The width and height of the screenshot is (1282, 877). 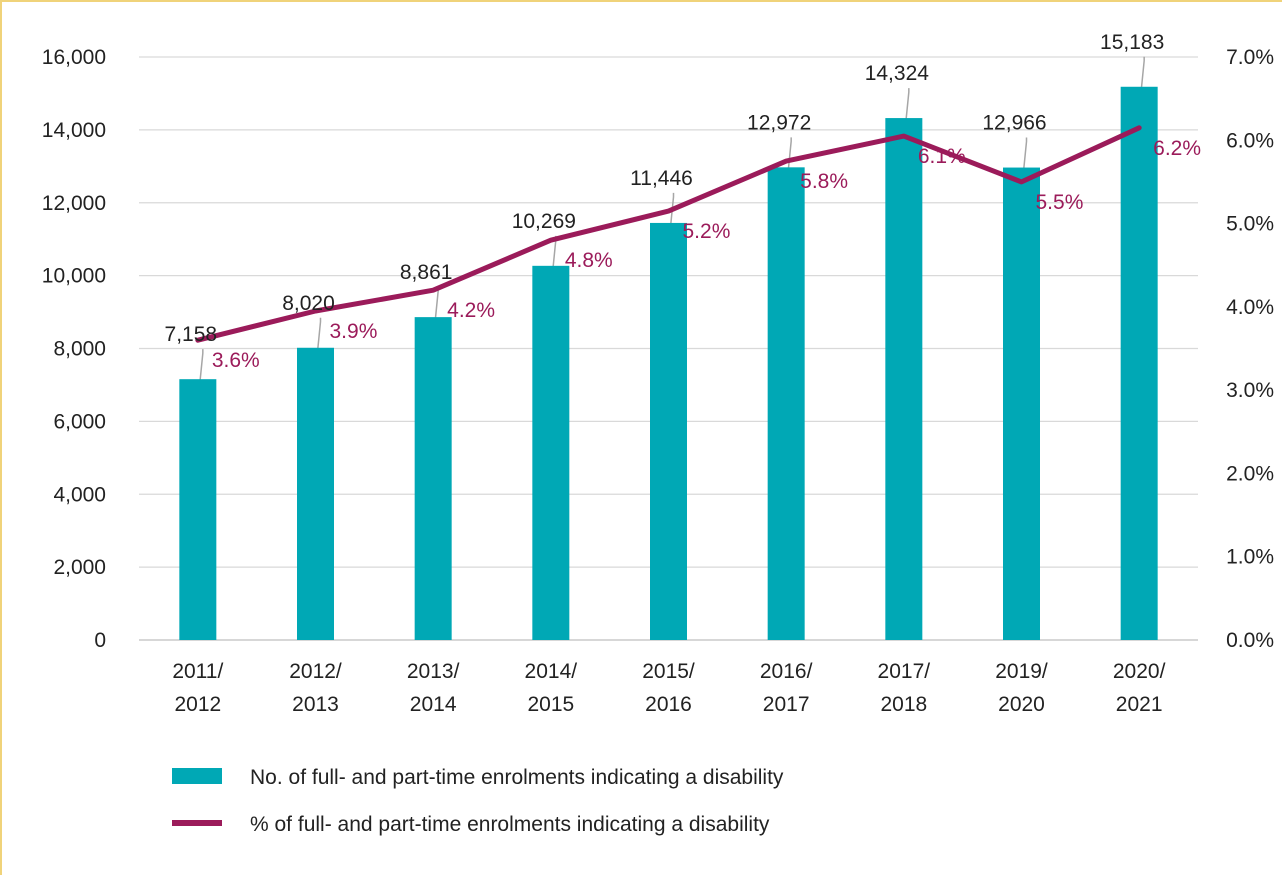 What do you see at coordinates (786, 671) in the screenshot?
I see `x-tick-label: 2016/` at bounding box center [786, 671].